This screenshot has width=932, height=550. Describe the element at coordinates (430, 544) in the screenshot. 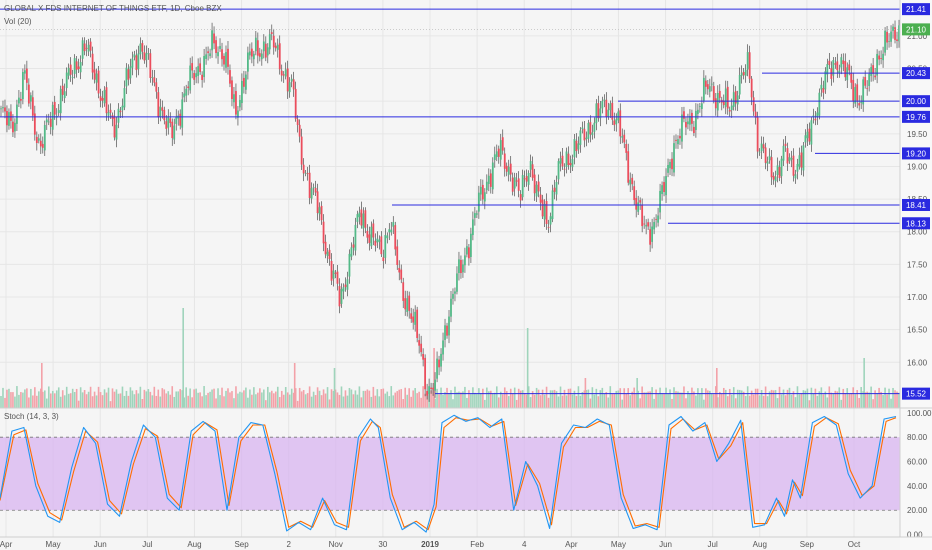

I see `time-tick-label: 2019` at that location.